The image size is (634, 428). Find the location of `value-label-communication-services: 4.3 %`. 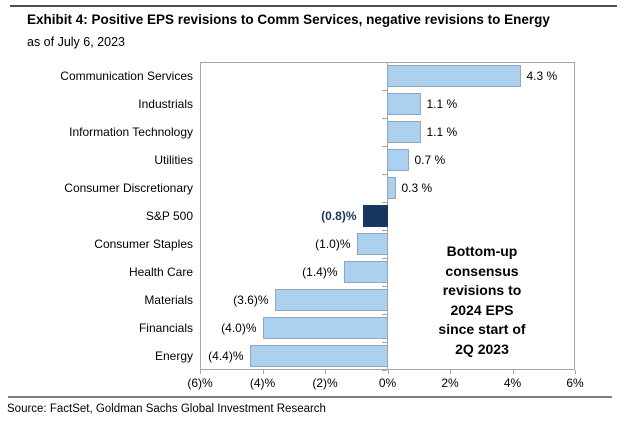

value-label-communication-services: 4.3 % is located at coordinates (542, 76).